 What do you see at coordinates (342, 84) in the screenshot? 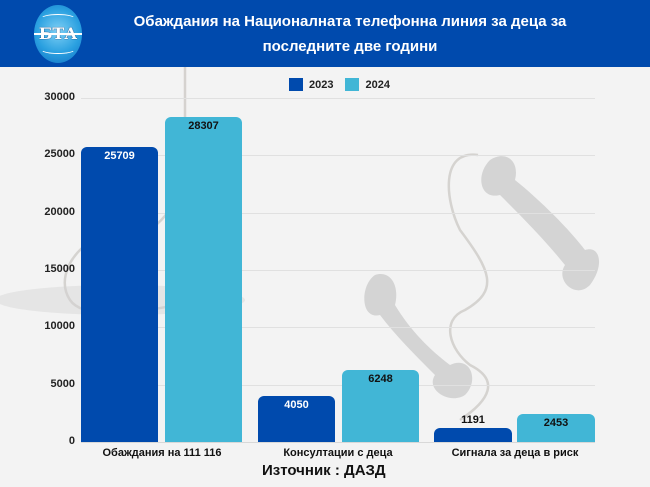
I see `chart-legend: 2023 2024` at bounding box center [342, 84].